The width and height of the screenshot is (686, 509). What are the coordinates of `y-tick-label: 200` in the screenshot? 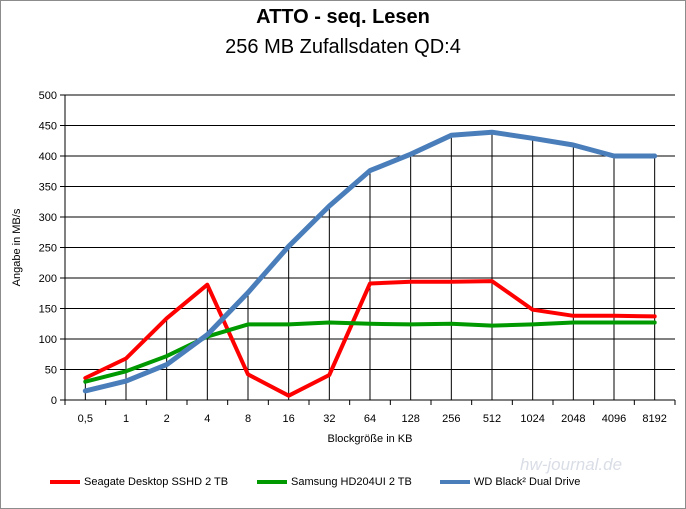 It's located at (48, 279).